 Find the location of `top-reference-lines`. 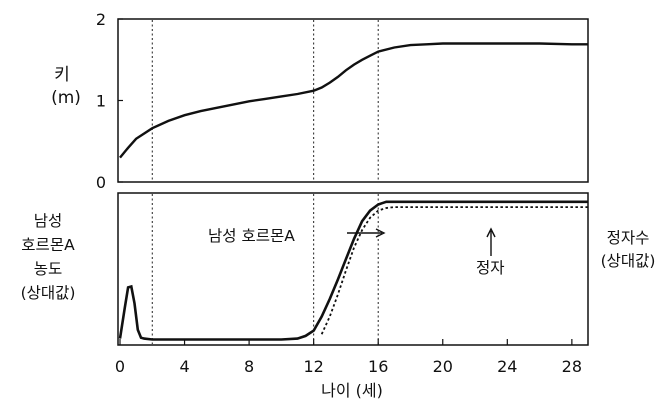

top-reference-lines is located at coordinates (265, 100).